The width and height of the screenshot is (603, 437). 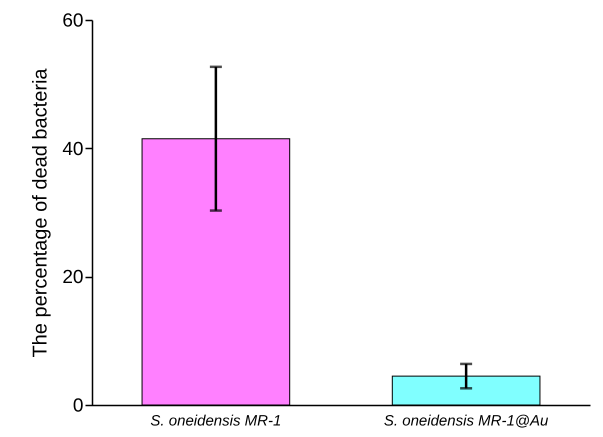 What do you see at coordinates (78, 406) in the screenshot?
I see `y-tick-label: 0` at bounding box center [78, 406].